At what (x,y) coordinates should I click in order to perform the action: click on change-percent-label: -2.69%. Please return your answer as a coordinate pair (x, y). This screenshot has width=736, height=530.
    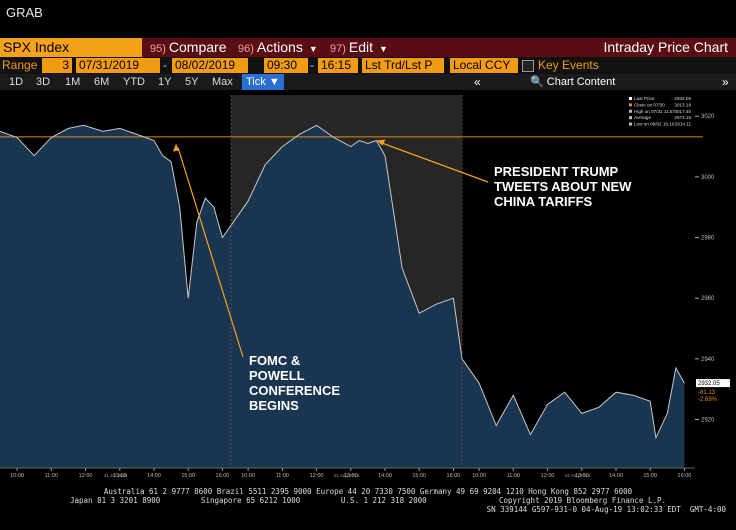
    Looking at the image, I should click on (708, 400).